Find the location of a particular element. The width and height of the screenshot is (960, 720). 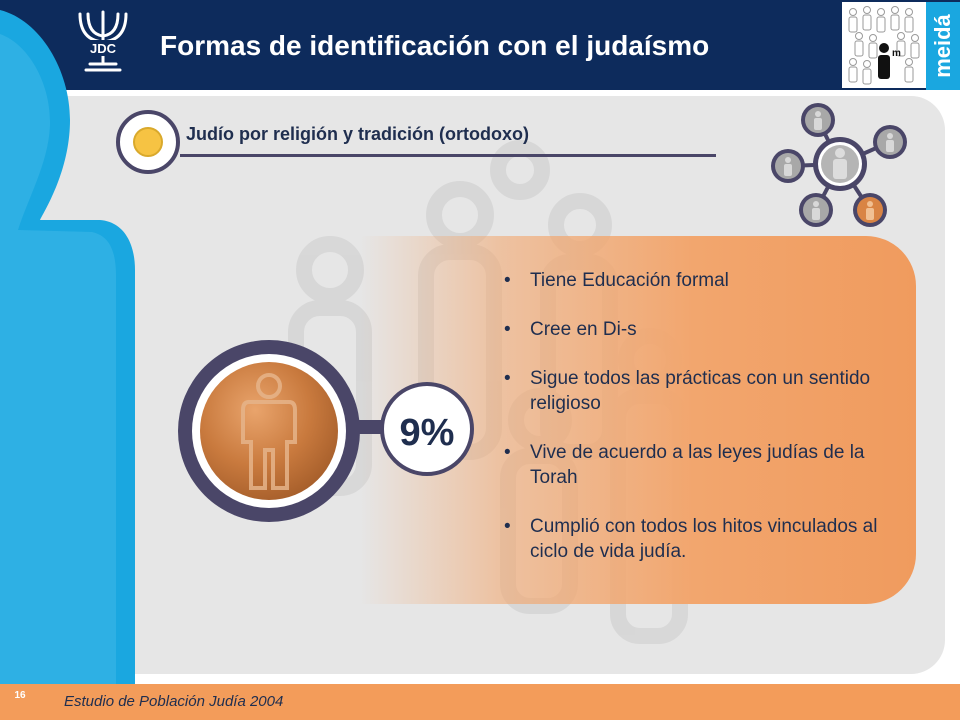

network-people-icon is located at coordinates (839, 165).